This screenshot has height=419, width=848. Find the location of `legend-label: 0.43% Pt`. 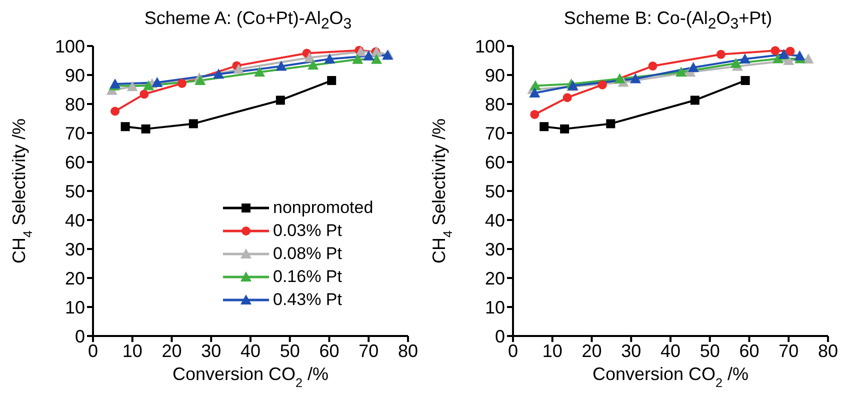

legend-label: 0.43% Pt is located at coordinates (307, 299).